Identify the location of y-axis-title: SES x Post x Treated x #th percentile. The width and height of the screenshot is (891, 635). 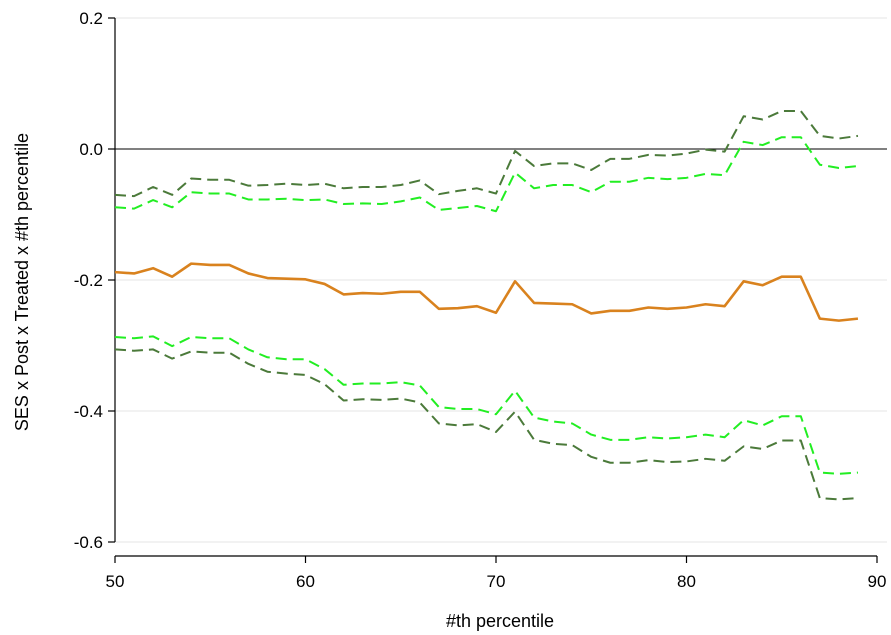
(22, 282).